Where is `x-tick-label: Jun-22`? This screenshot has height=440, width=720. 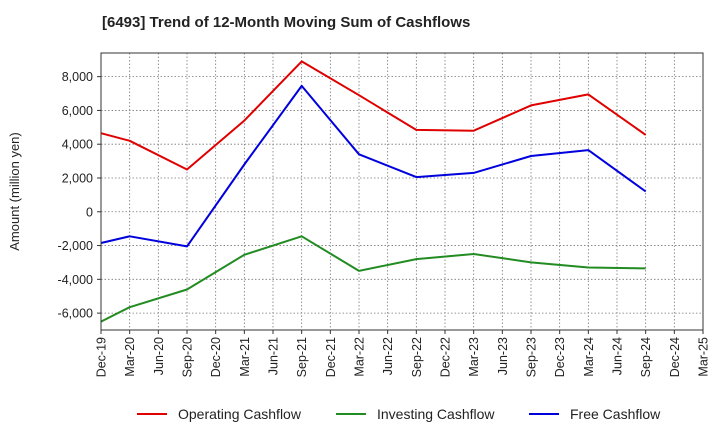
x-tick-label: Jun-22 is located at coordinates (388, 356).